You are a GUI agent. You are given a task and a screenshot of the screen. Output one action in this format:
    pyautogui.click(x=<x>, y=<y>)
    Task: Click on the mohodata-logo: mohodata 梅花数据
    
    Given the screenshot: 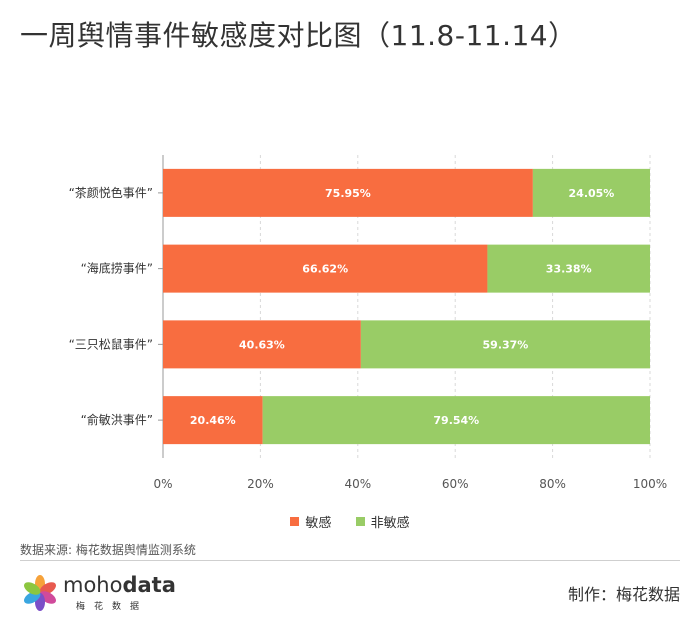 What is the action you would take?
    pyautogui.click(x=110, y=593)
    